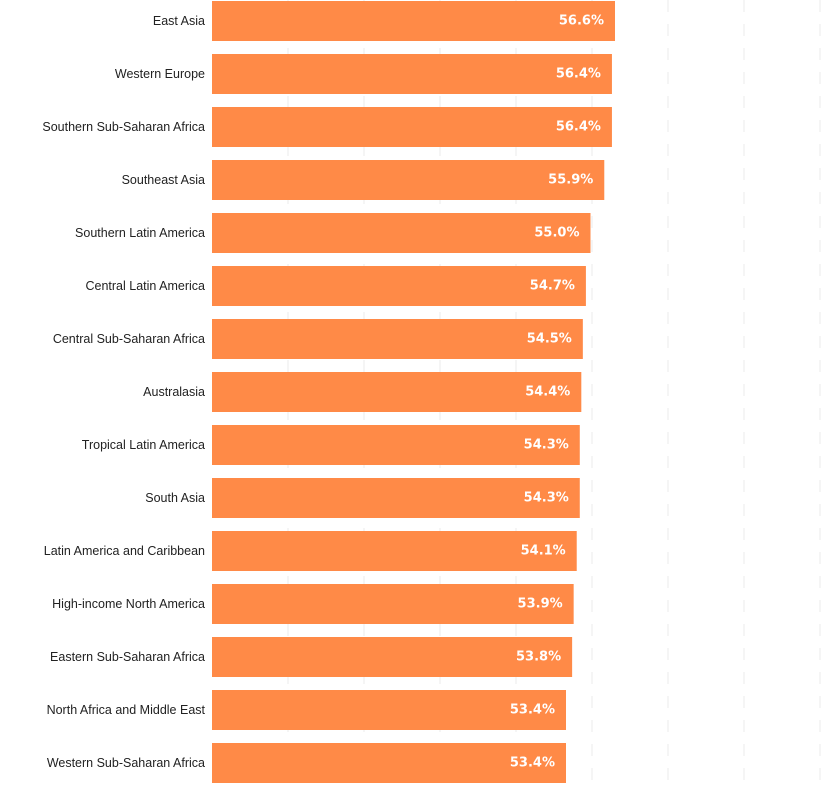 The image size is (840, 790). What do you see at coordinates (543, 551) in the screenshot?
I see `value-label: 54.1%` at bounding box center [543, 551].